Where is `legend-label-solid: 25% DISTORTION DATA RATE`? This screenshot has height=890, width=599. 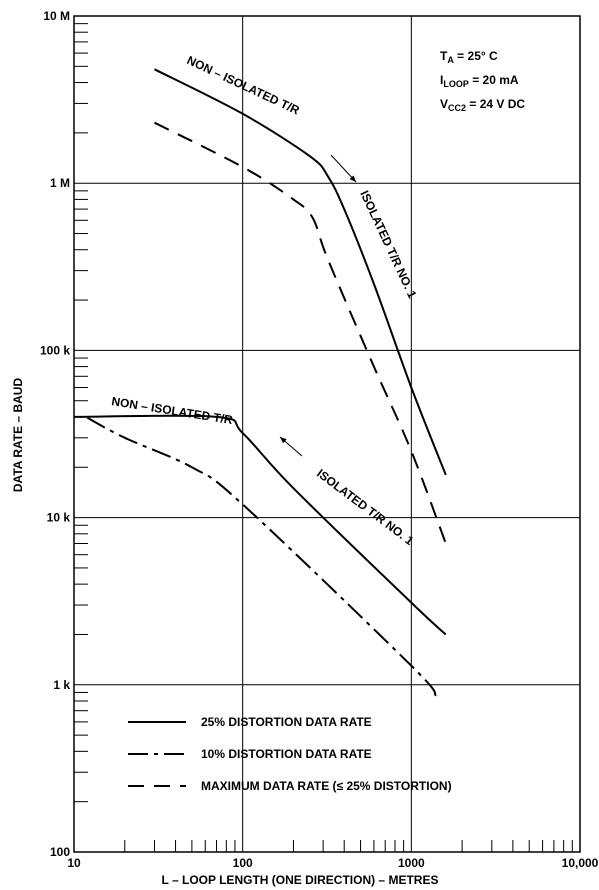 legend-label-solid: 25% DISTORTION DATA RATE is located at coordinates (286, 722).